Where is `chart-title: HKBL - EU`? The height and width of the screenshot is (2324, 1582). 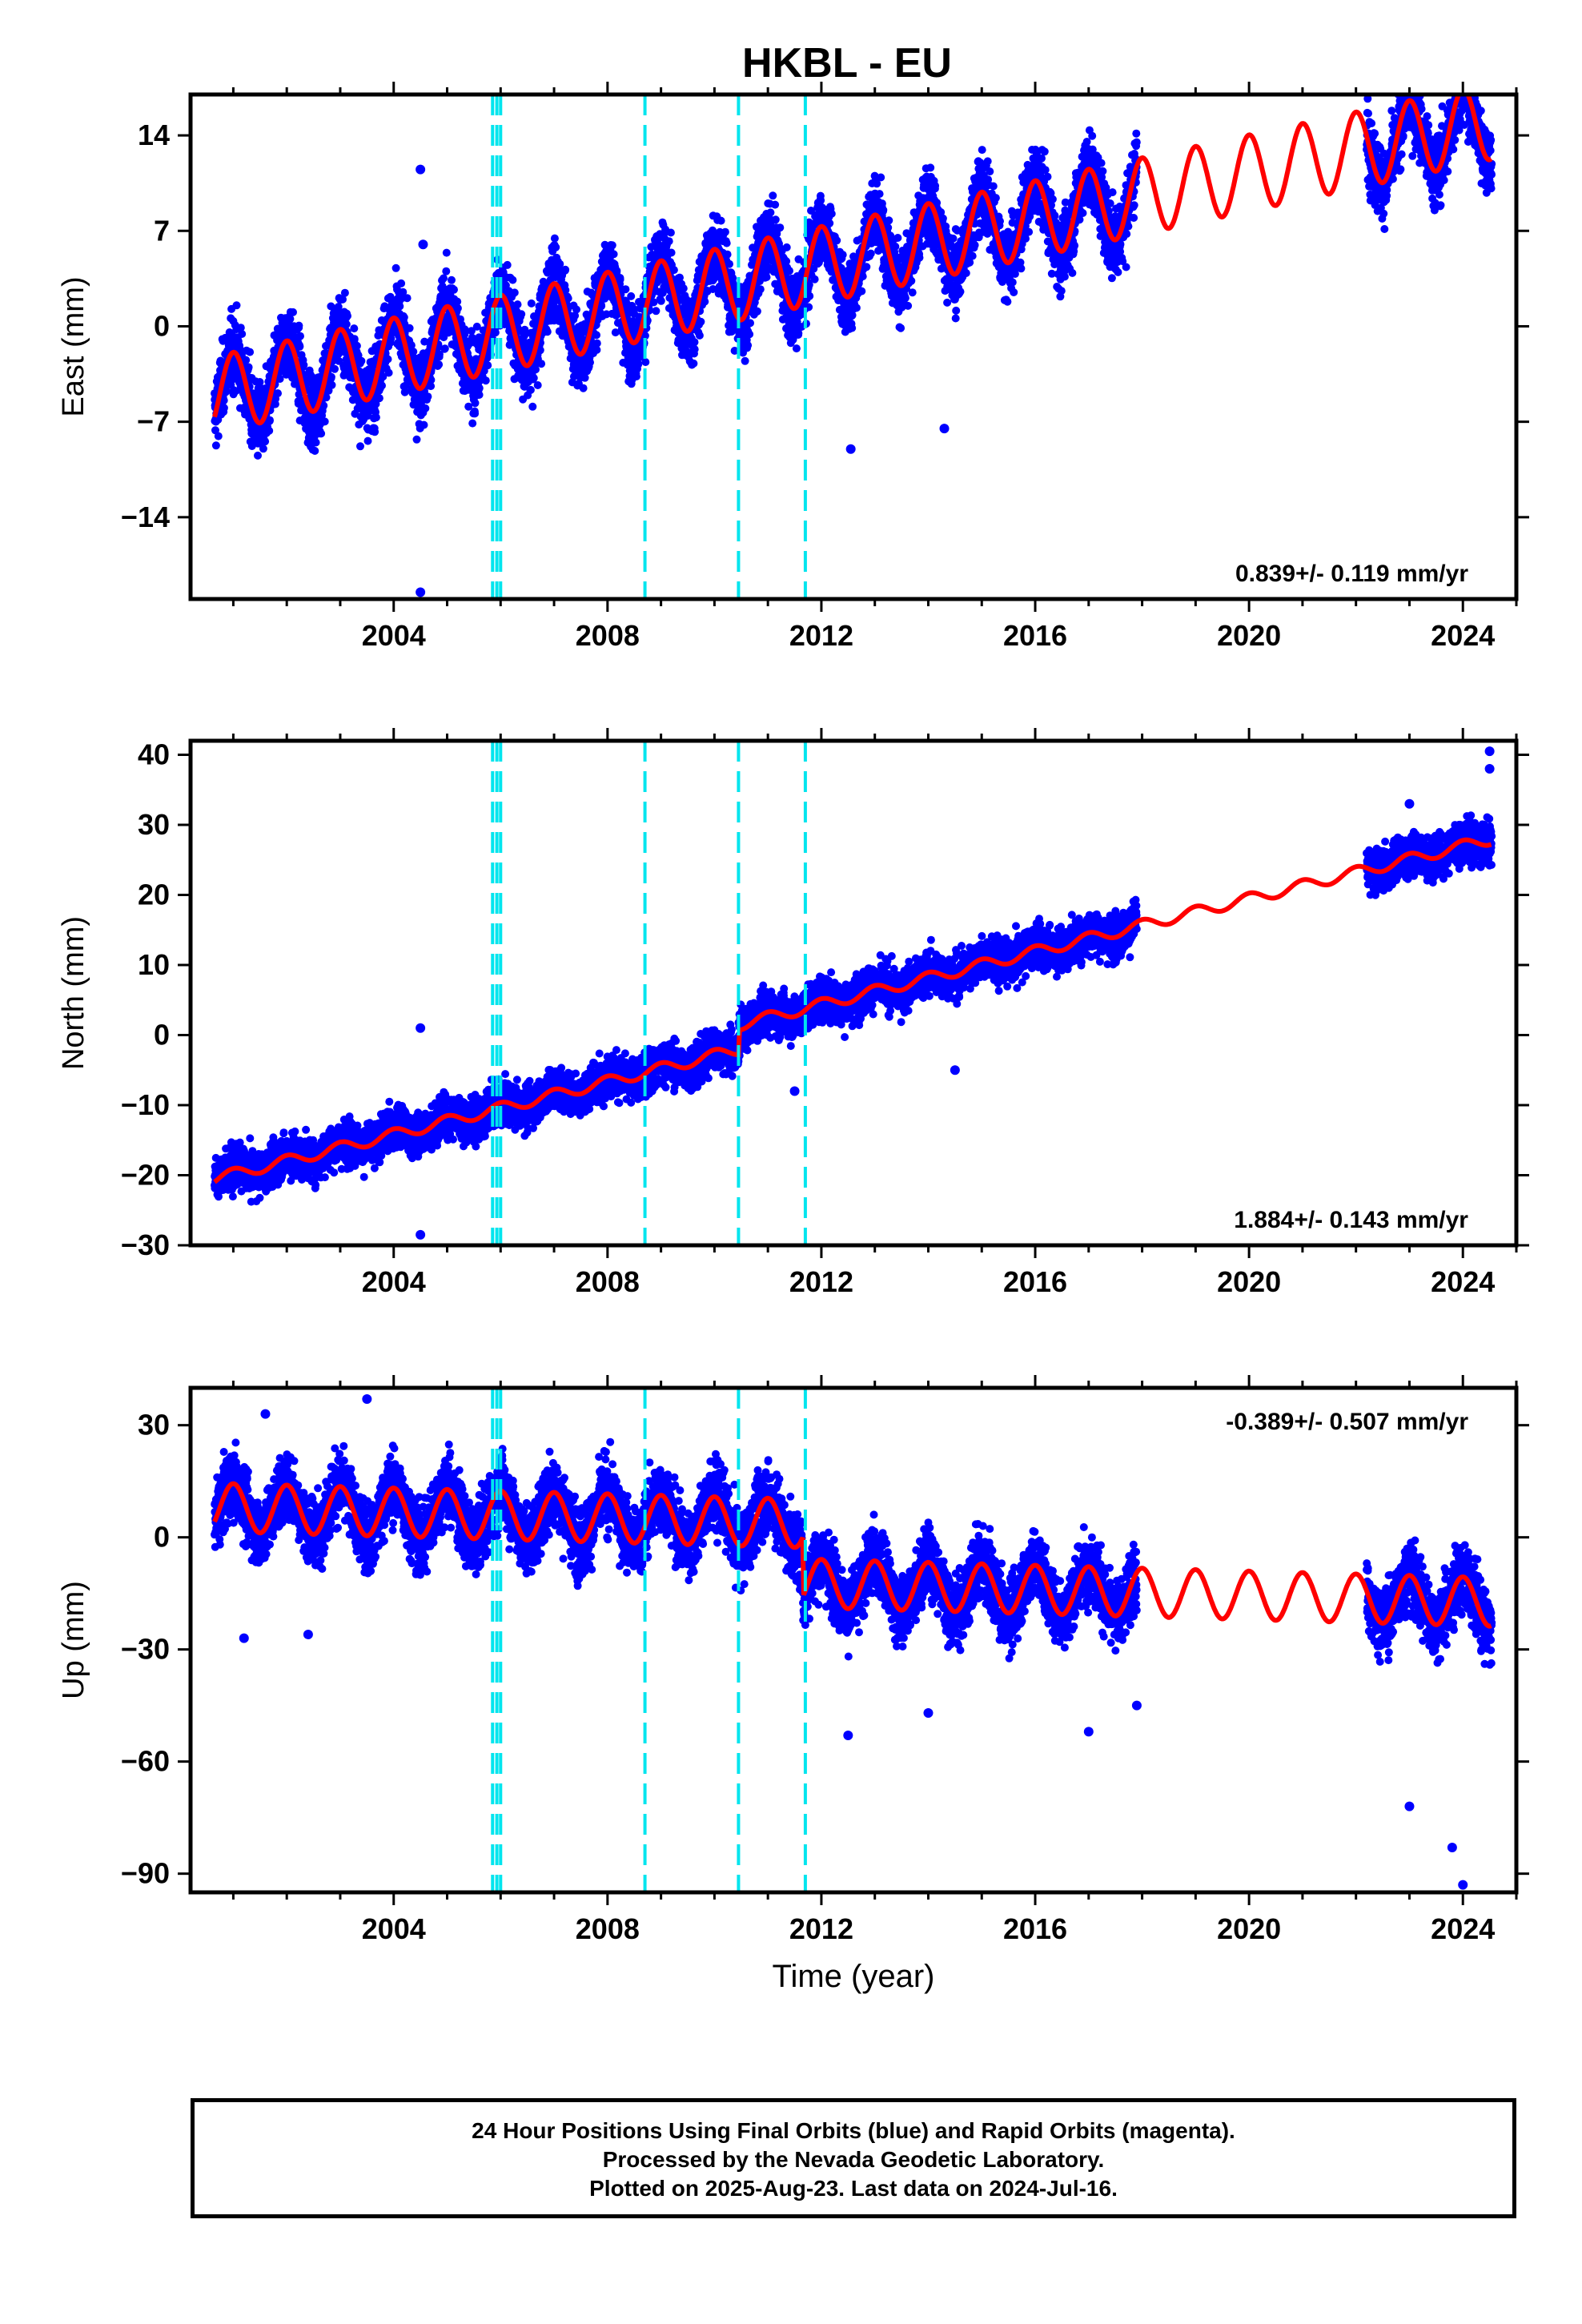
chart-title: HKBL - EU is located at coordinates (847, 63).